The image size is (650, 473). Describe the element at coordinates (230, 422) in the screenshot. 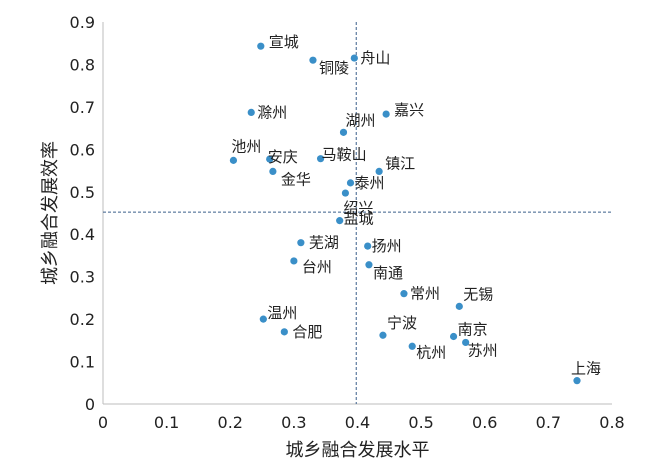

I see `x-tick-label: 0.2` at that location.